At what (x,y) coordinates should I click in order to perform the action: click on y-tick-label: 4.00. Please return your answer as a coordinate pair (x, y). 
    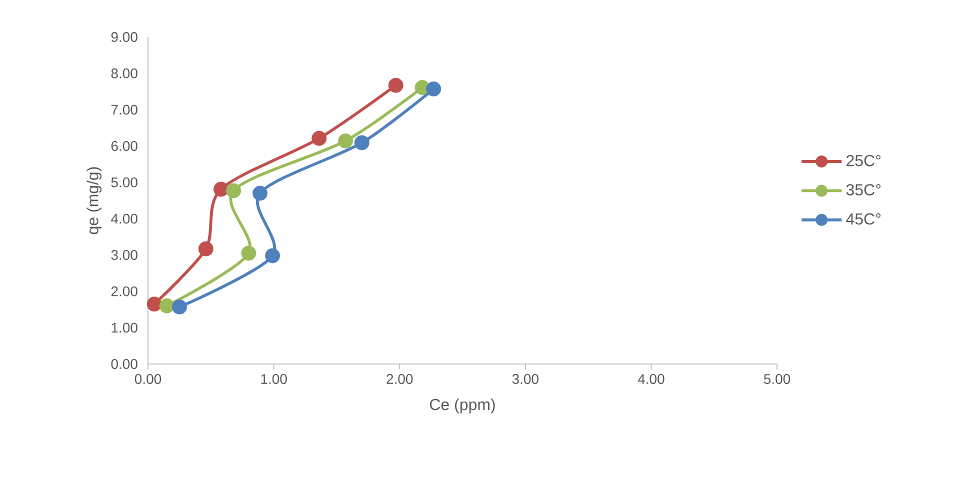
    Looking at the image, I should click on (124, 219).